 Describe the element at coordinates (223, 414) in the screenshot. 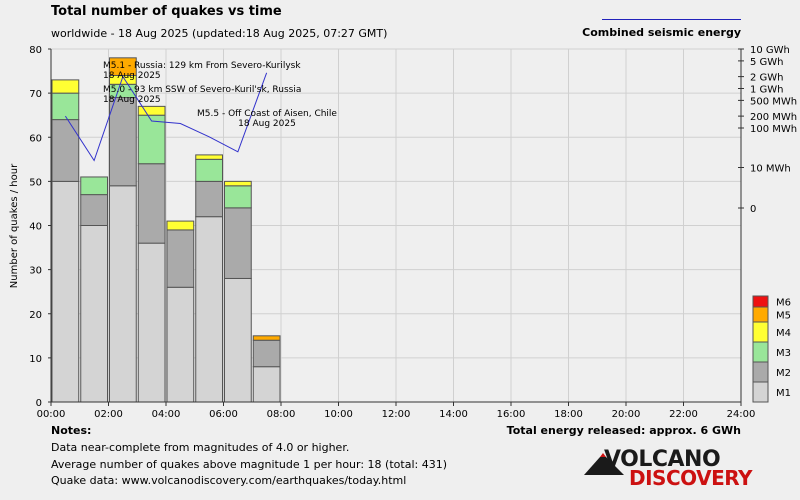

I see `x-tick-label: 06:00` at that location.